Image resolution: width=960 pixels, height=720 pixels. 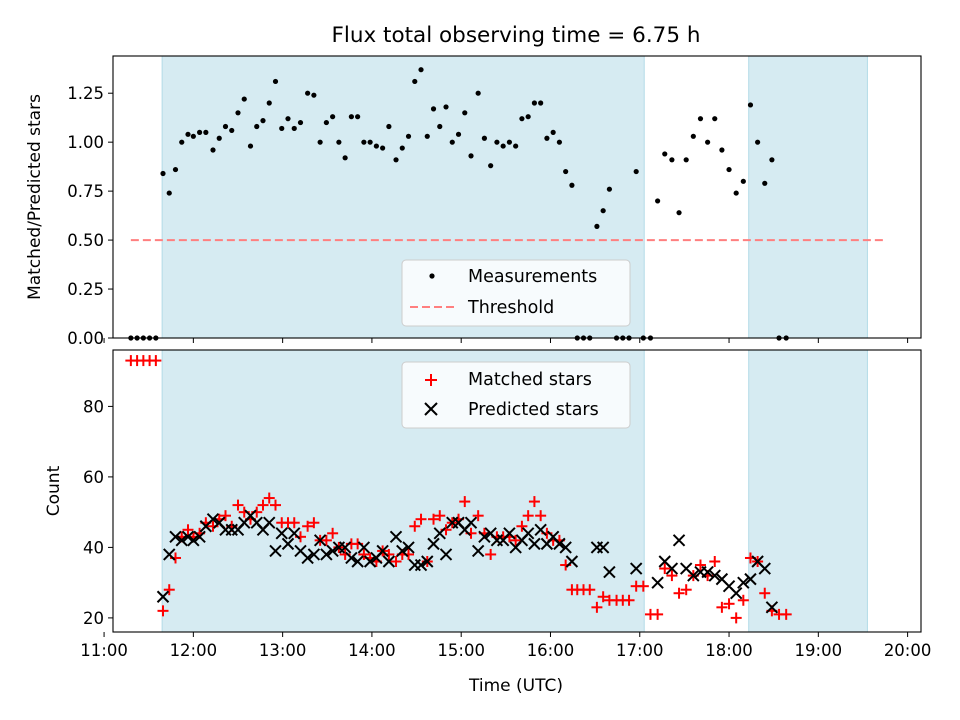 I want to click on bottom-legend: Matched stars Predicted stars, so click(x=516, y=395).